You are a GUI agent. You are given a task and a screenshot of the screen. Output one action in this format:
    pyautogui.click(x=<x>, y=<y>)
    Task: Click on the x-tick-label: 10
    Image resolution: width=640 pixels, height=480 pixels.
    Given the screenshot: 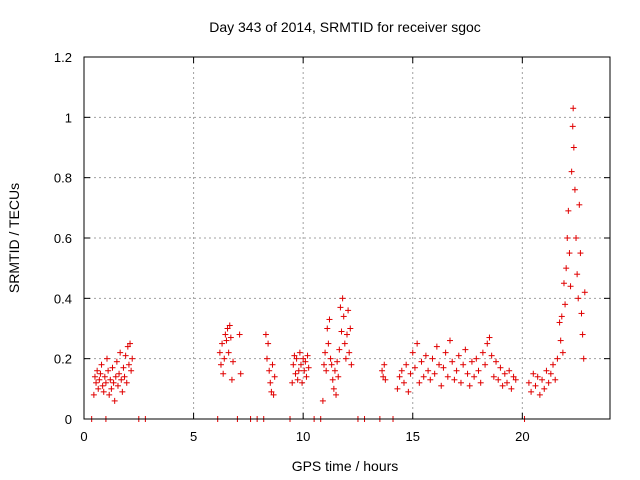 What is the action you would take?
    pyautogui.click(x=303, y=436)
    